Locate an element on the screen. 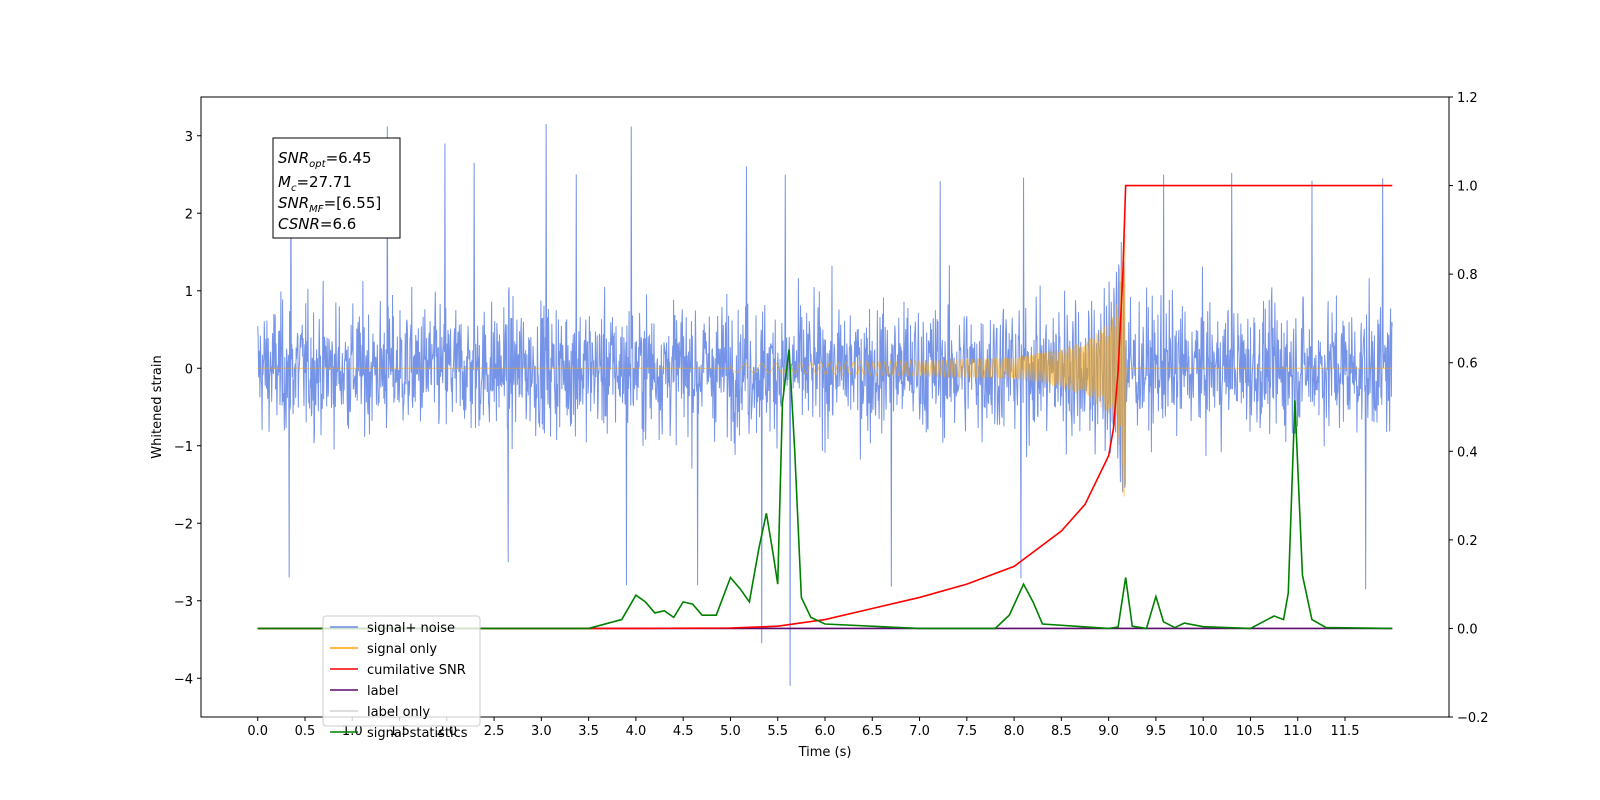  x-tick-label: 3.5 is located at coordinates (588, 731).